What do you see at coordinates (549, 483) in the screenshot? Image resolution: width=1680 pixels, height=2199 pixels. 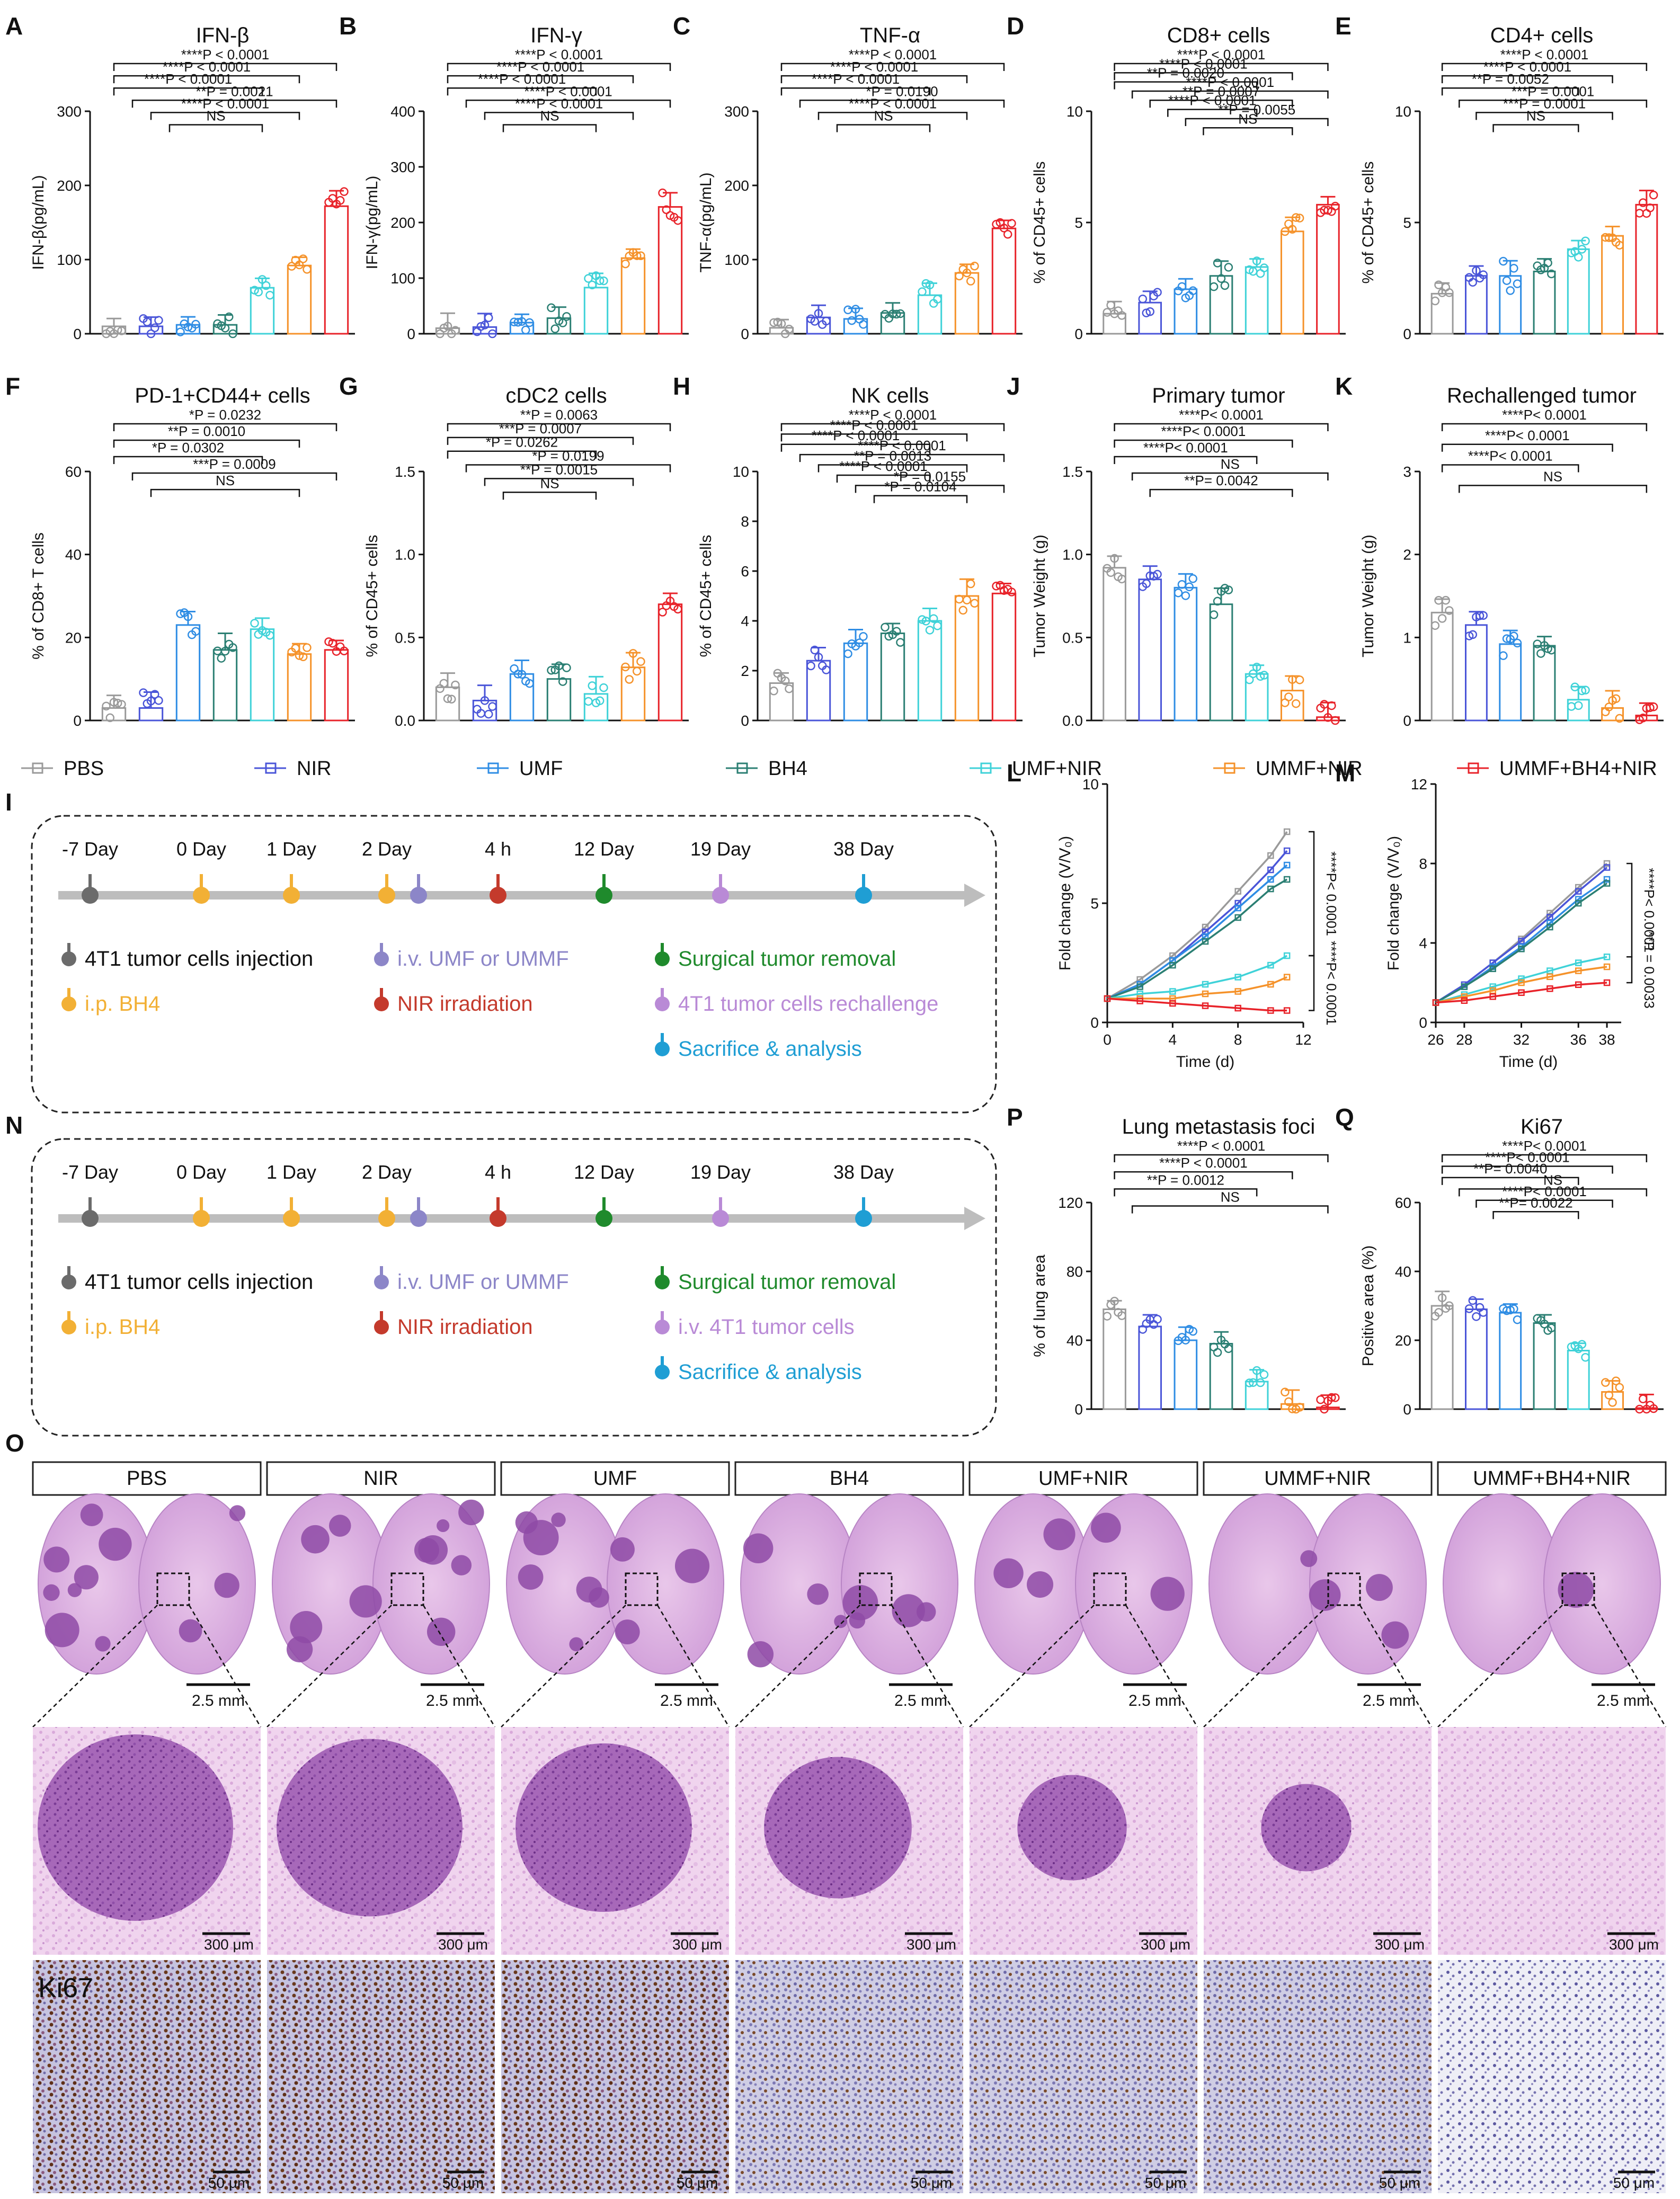 I see `significance-label-G: NS` at bounding box center [549, 483].